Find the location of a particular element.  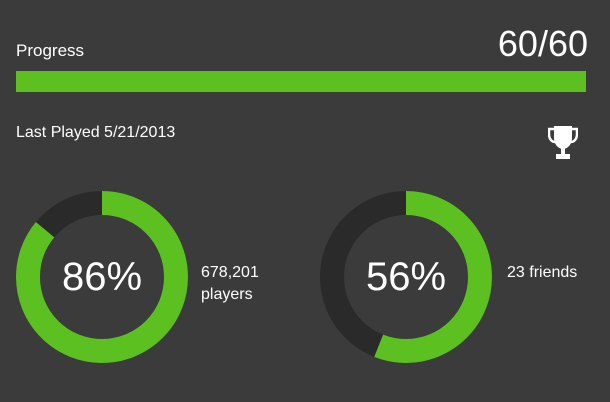

progress-bar-fill is located at coordinates (301, 81).